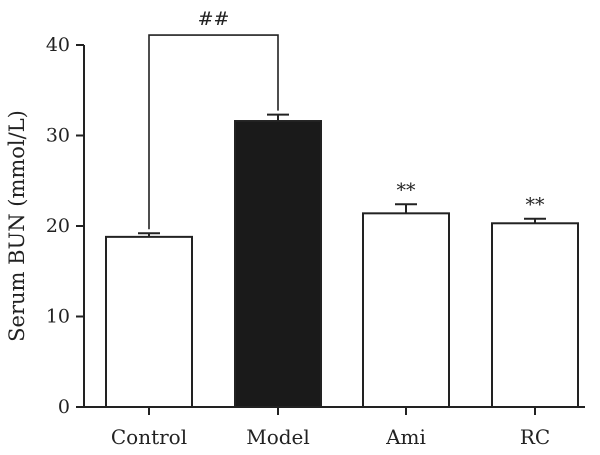 The width and height of the screenshot is (600, 455). I want to click on y-tick-label: 30, so click(58, 136).